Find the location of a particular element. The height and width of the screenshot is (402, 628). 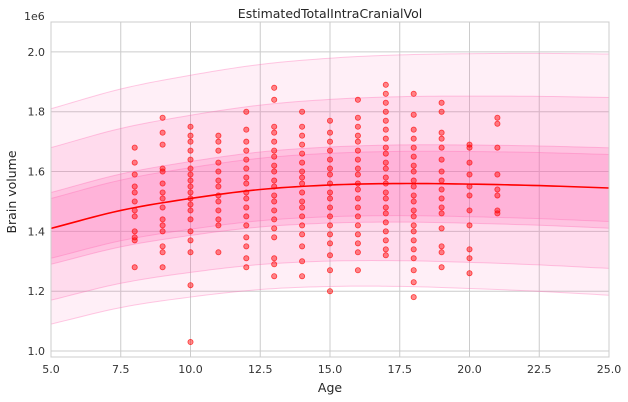

y-tick-label-0: 1.0 is located at coordinates (37, 351).